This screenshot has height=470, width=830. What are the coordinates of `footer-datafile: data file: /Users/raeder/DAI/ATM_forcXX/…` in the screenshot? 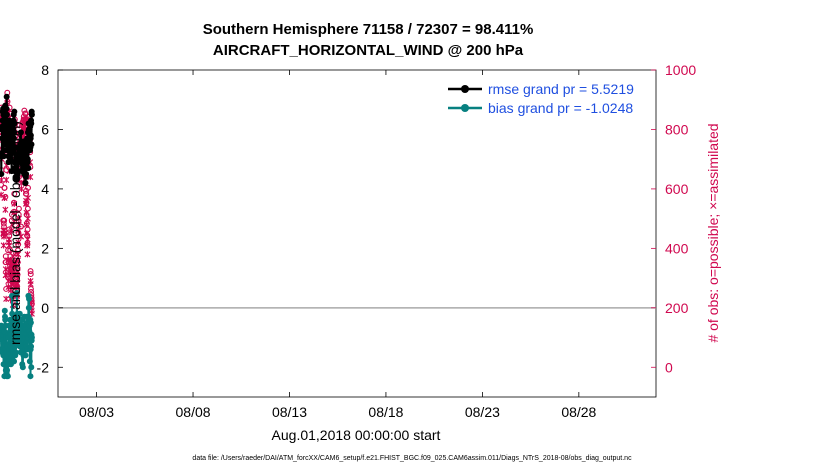 It's located at (412, 458).